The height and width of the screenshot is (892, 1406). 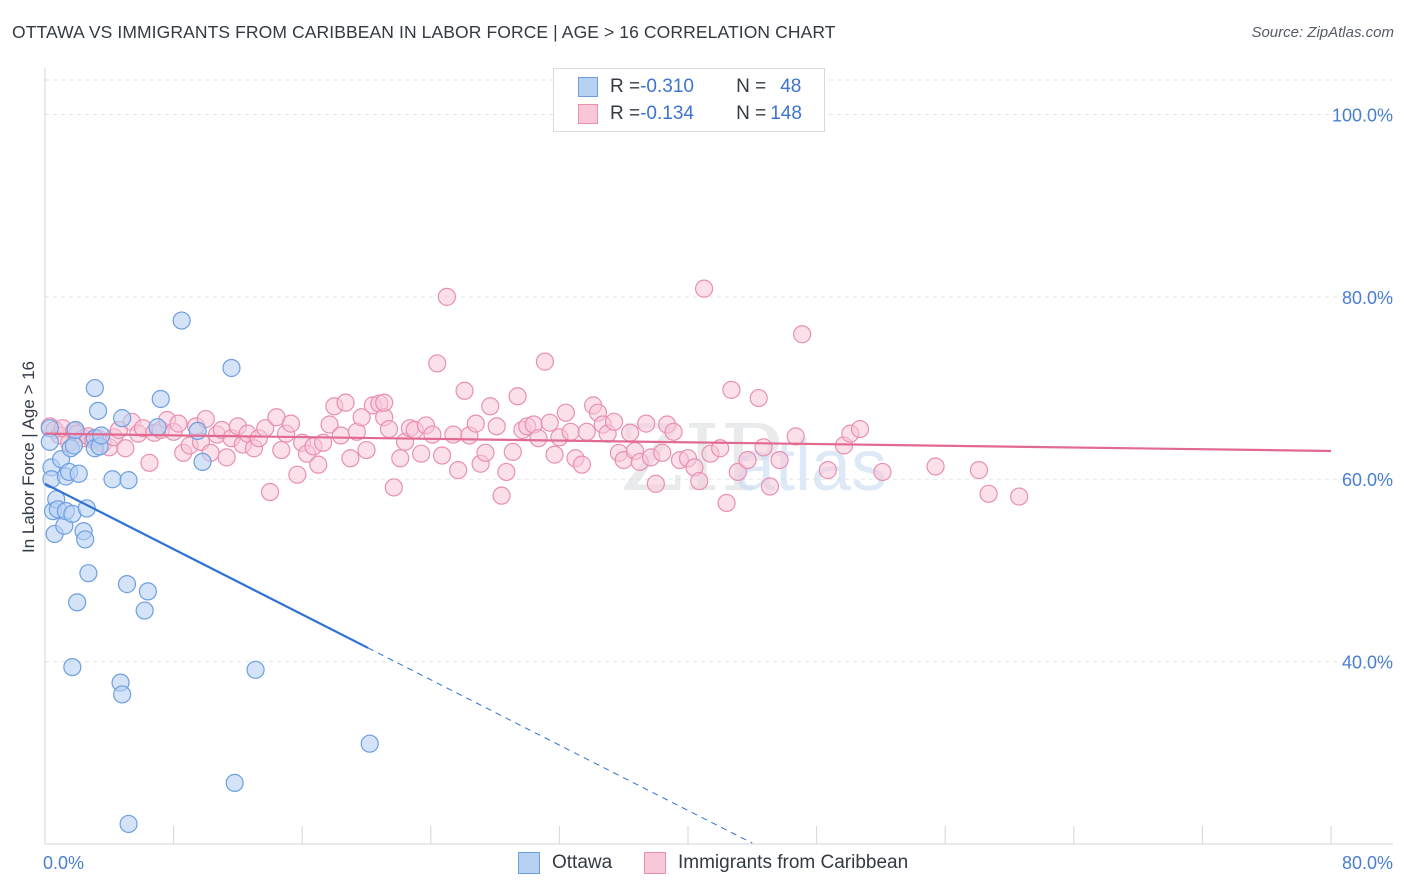 What do you see at coordinates (1322, 32) in the screenshot?
I see `source-label: Source: ZipAtlas.com` at bounding box center [1322, 32].